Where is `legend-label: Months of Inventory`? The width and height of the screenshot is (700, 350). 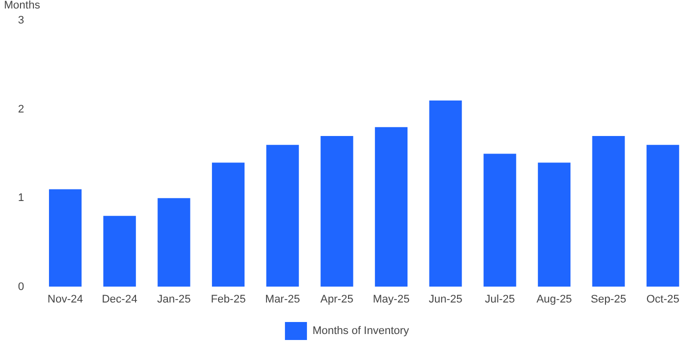
legend-label: Months of Inventory is located at coordinates (361, 331).